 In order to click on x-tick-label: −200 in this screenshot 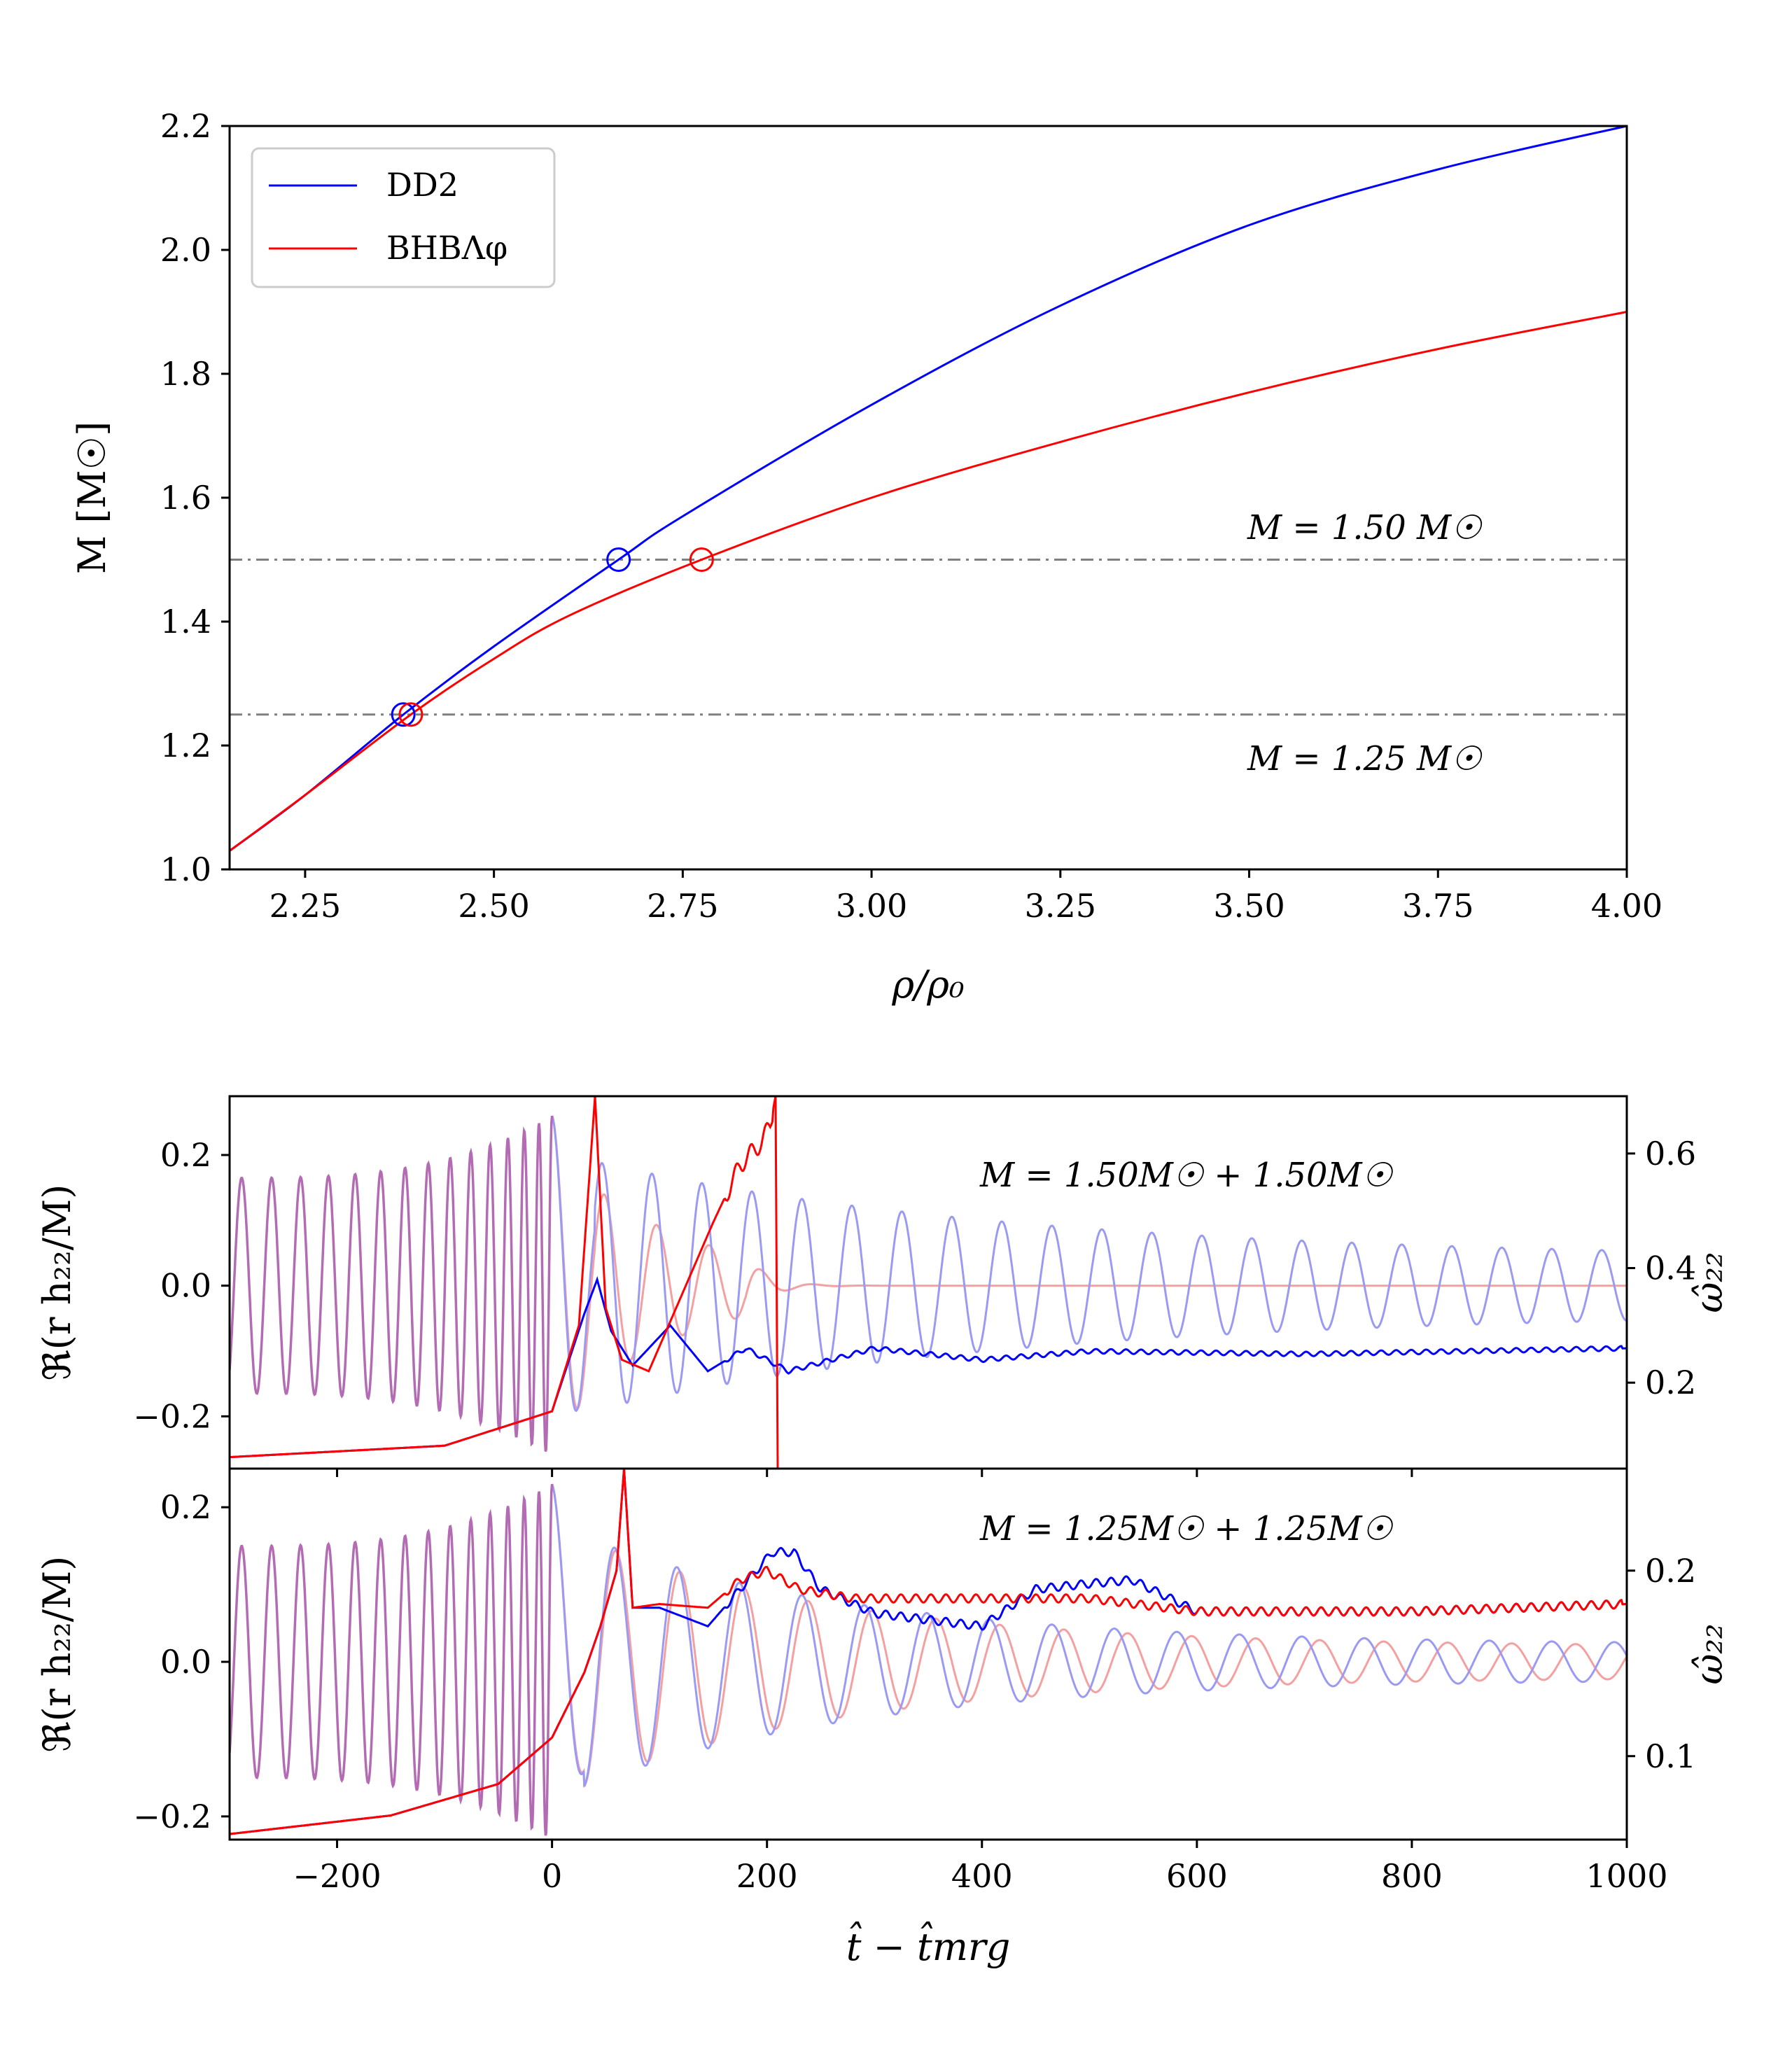, I will do `click(337, 1876)`.